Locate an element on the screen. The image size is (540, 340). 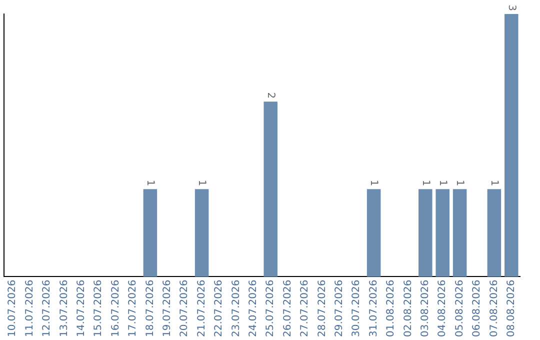
x-tick-label: 01.08.2026 is located at coordinates (391, 309).